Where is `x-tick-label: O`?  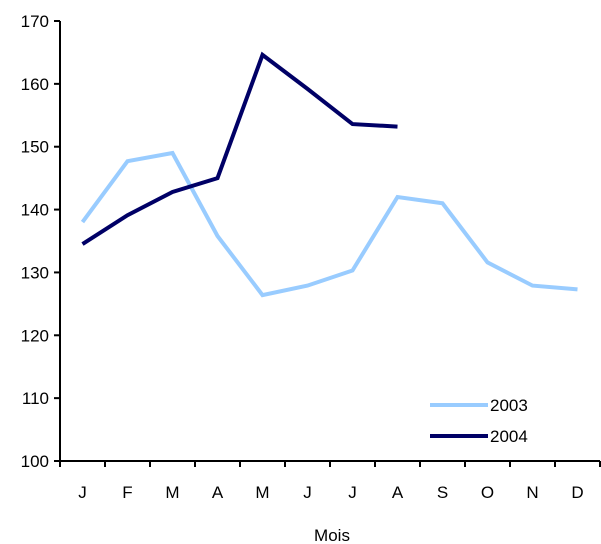
x-tick-label: O is located at coordinates (487, 492).